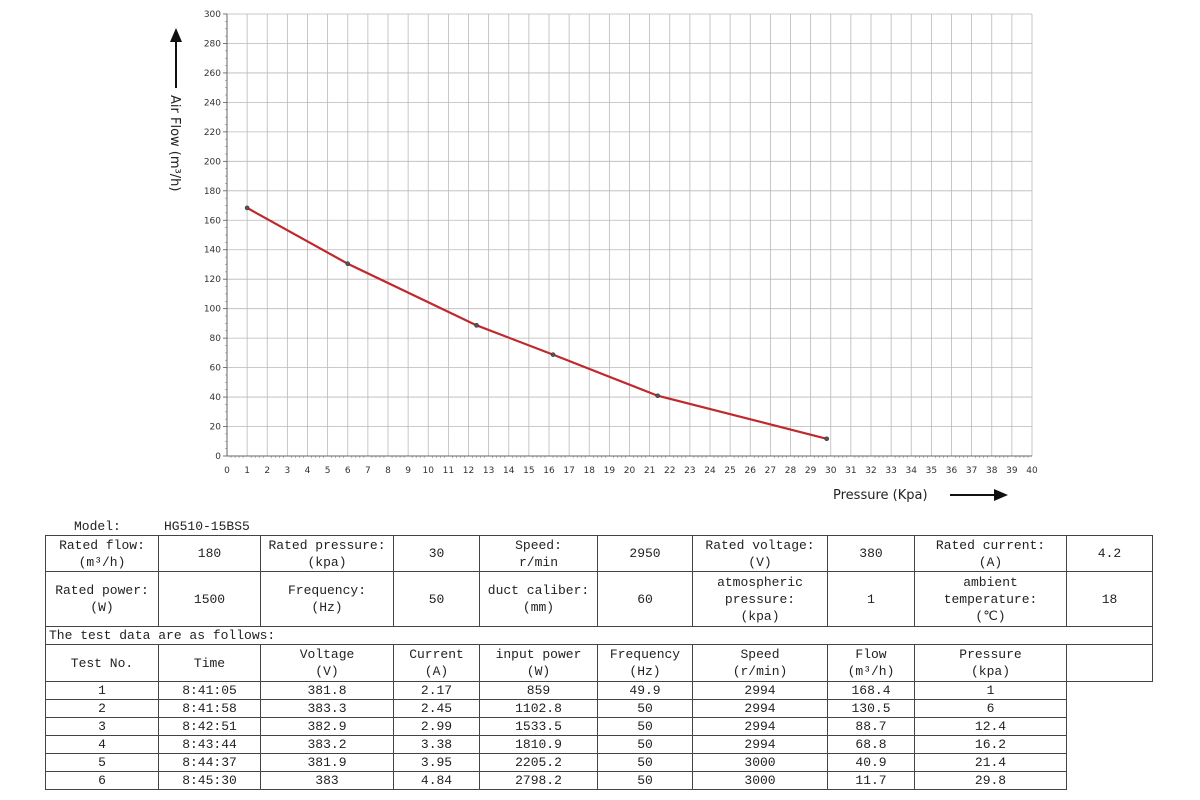  Describe the element at coordinates (327, 762) in the screenshot. I see `table-cell: 381.9` at that location.